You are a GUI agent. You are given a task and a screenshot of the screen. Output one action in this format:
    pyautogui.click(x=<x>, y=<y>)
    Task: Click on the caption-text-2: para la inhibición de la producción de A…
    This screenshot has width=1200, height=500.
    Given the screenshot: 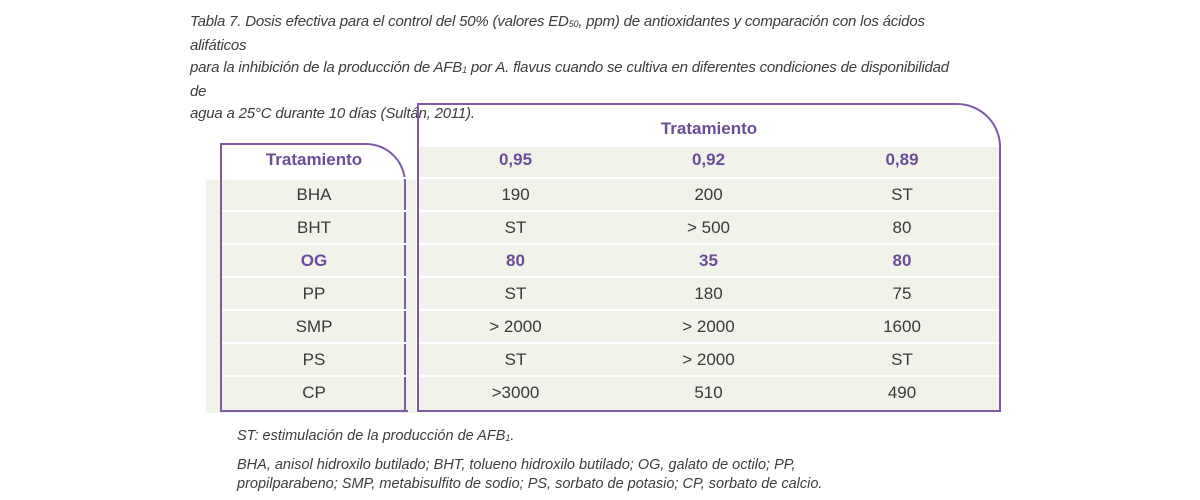 What is the action you would take?
    pyautogui.click(x=326, y=67)
    